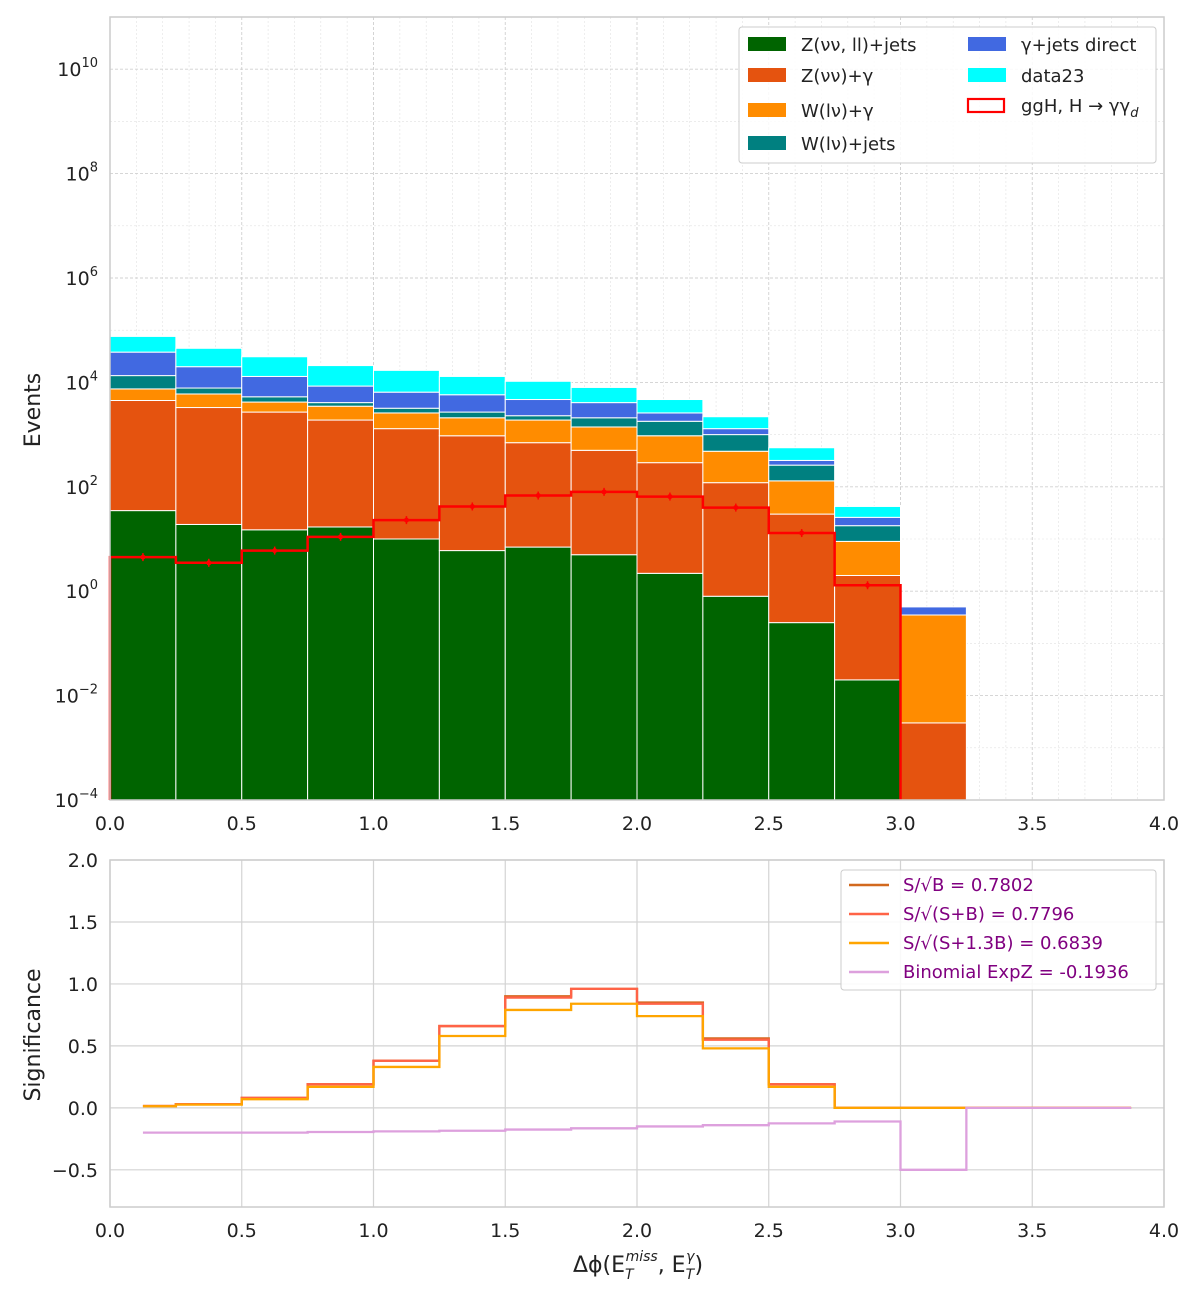 This screenshot has height=1300, width=1200. Describe the element at coordinates (505, 824) in the screenshot. I see `top-x-tick-label: 1.5` at that location.